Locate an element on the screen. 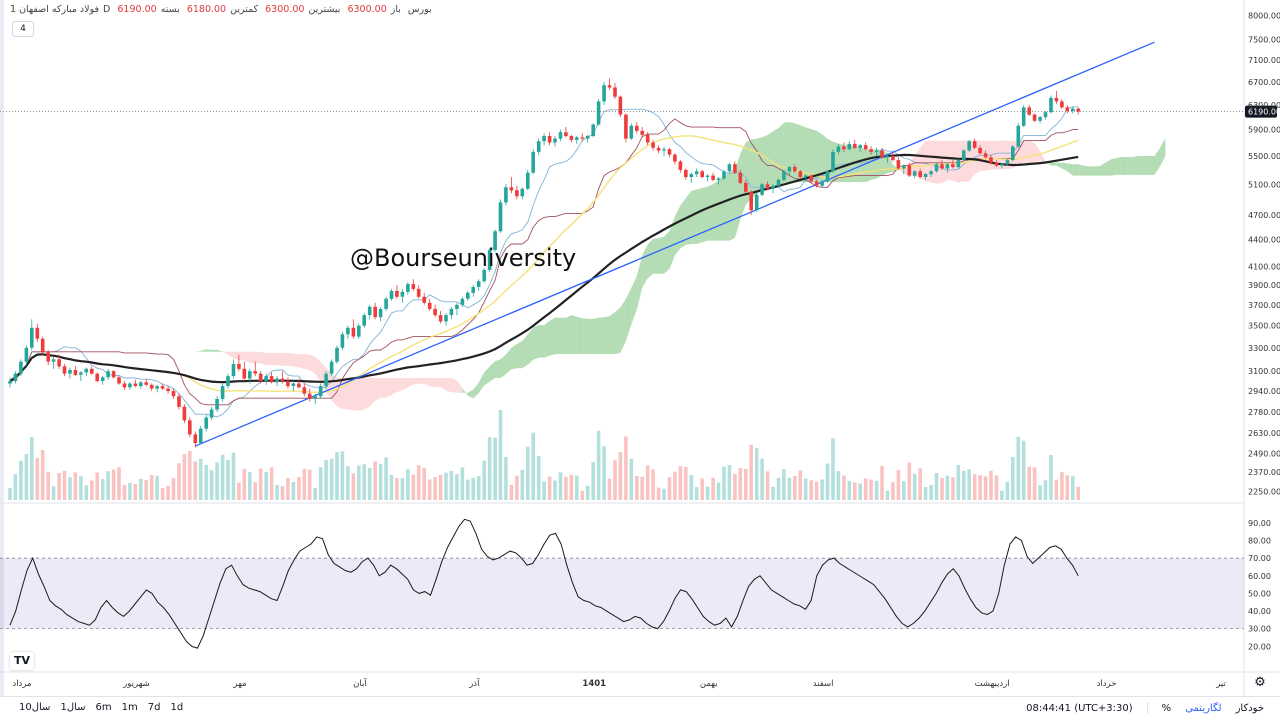 This screenshot has height=721, width=1280. legend-interval: 1D is located at coordinates (60, 9).